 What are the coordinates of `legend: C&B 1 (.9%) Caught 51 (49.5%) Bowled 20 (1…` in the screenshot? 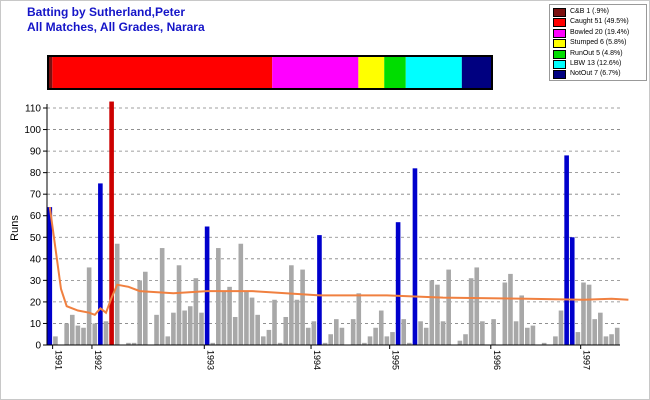 It's located at (598, 42).